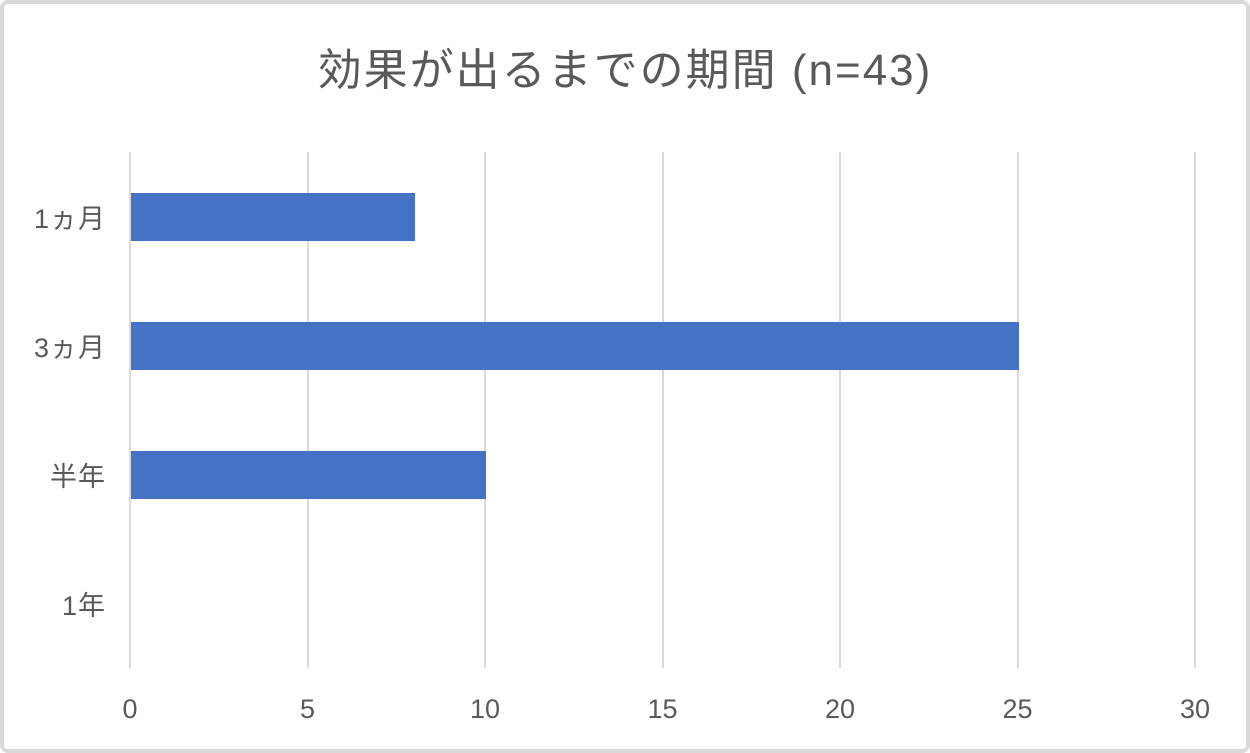 The image size is (1250, 753). What do you see at coordinates (307, 709) in the screenshot?
I see `x-tick-label: 5` at bounding box center [307, 709].